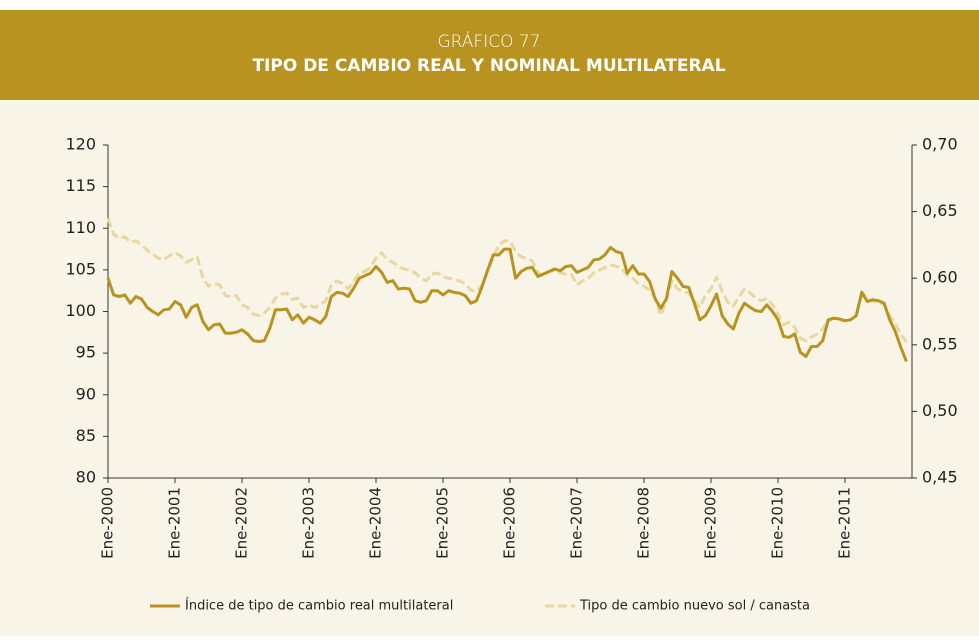  Describe the element at coordinates (940, 477) in the screenshot. I see `y2-tick-label: 0,45` at that location.